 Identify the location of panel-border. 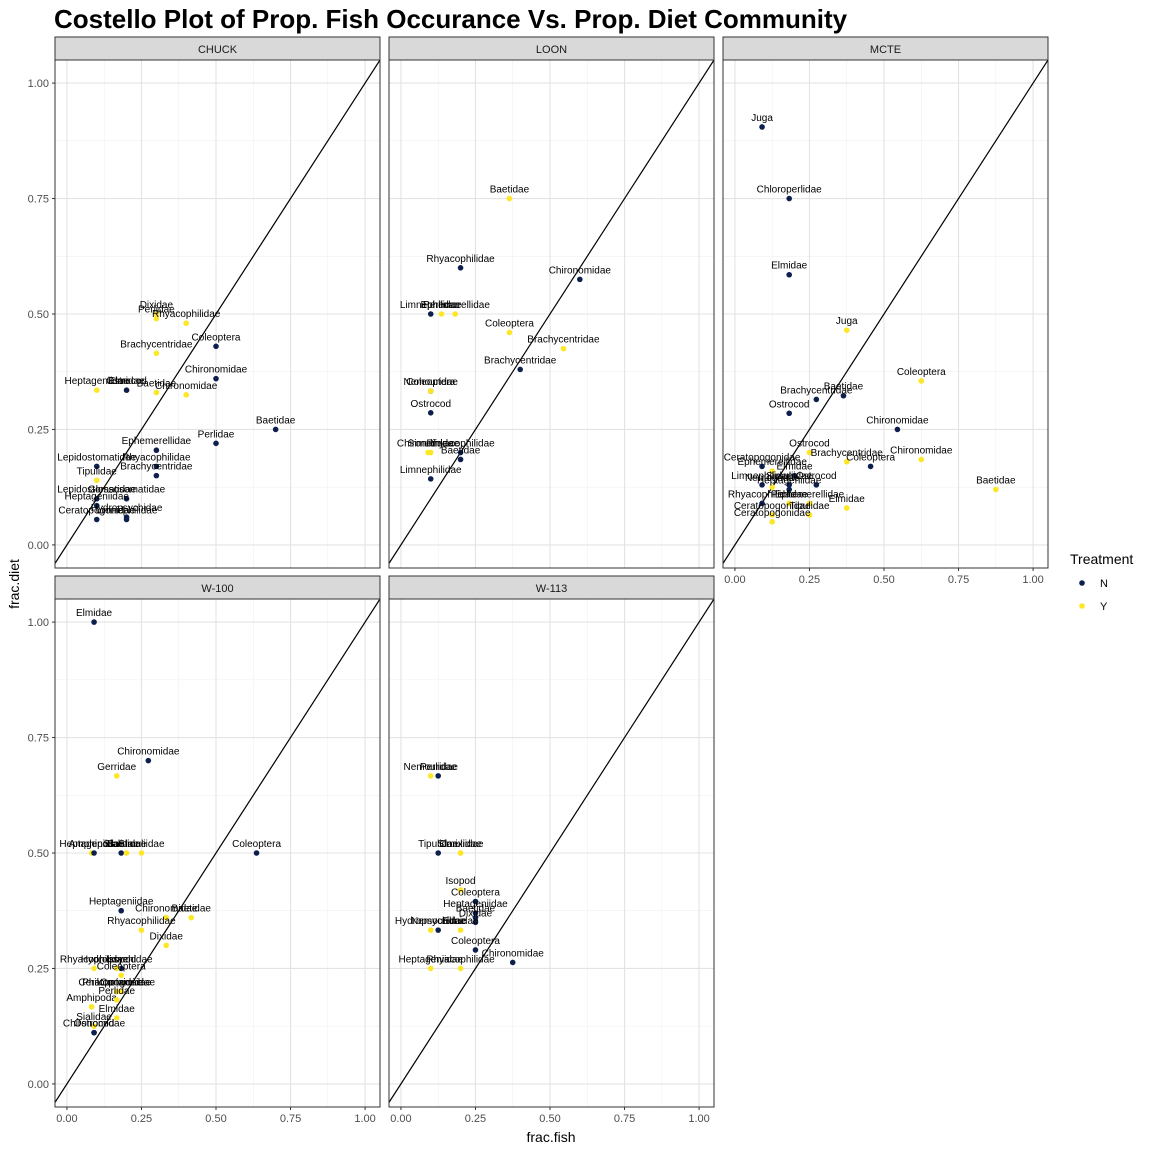
(551, 853).